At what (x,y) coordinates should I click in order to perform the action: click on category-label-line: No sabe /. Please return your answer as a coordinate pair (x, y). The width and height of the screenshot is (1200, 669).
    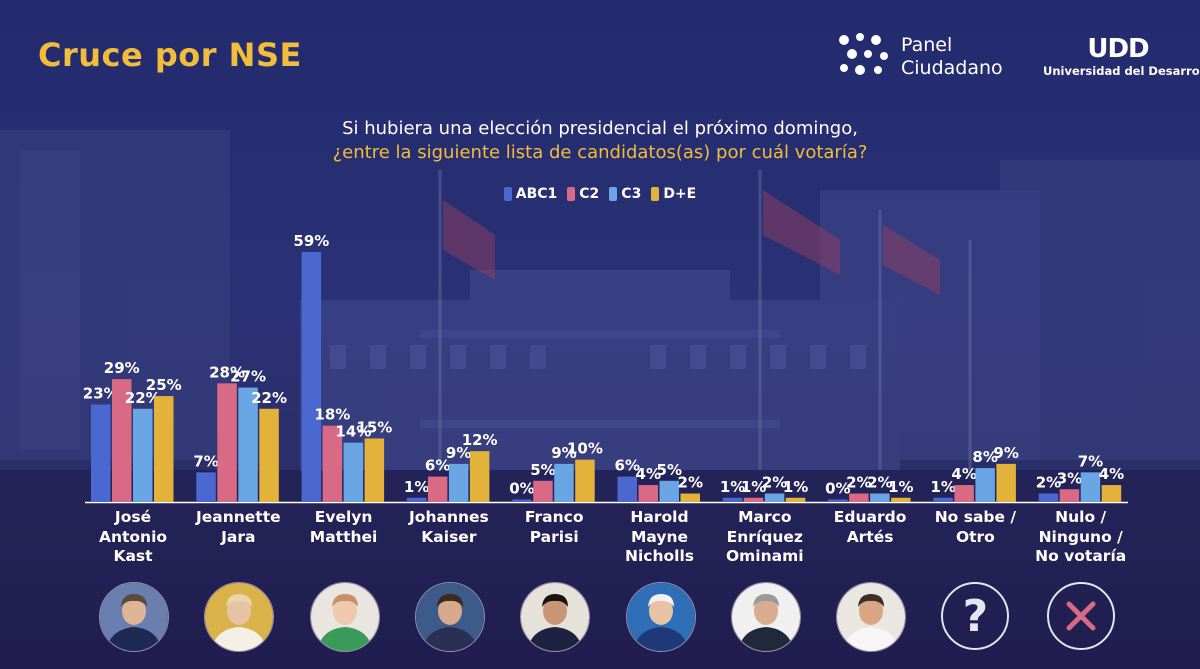
    Looking at the image, I should click on (975, 517).